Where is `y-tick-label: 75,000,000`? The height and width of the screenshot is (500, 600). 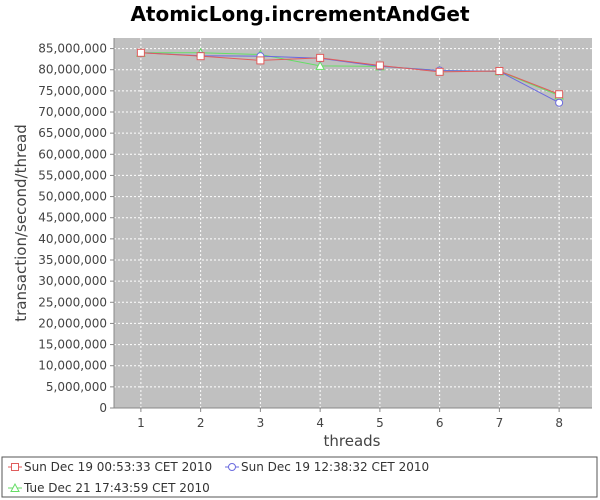
y-tick-label: 75,000,000 is located at coordinates (72, 91).